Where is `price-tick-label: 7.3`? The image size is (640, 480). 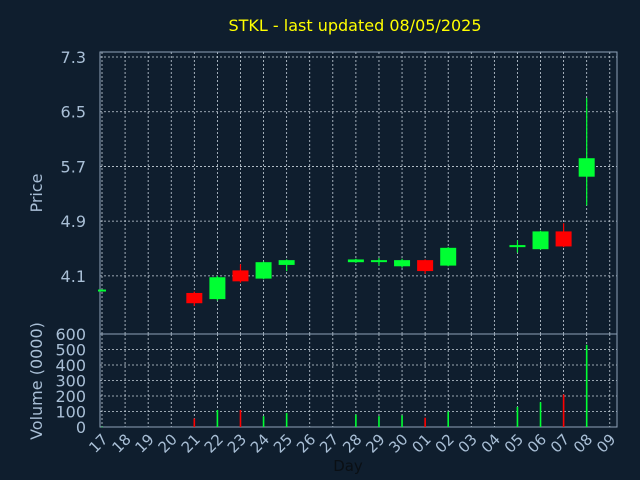
price-tick-label: 7.3 is located at coordinates (73, 57).